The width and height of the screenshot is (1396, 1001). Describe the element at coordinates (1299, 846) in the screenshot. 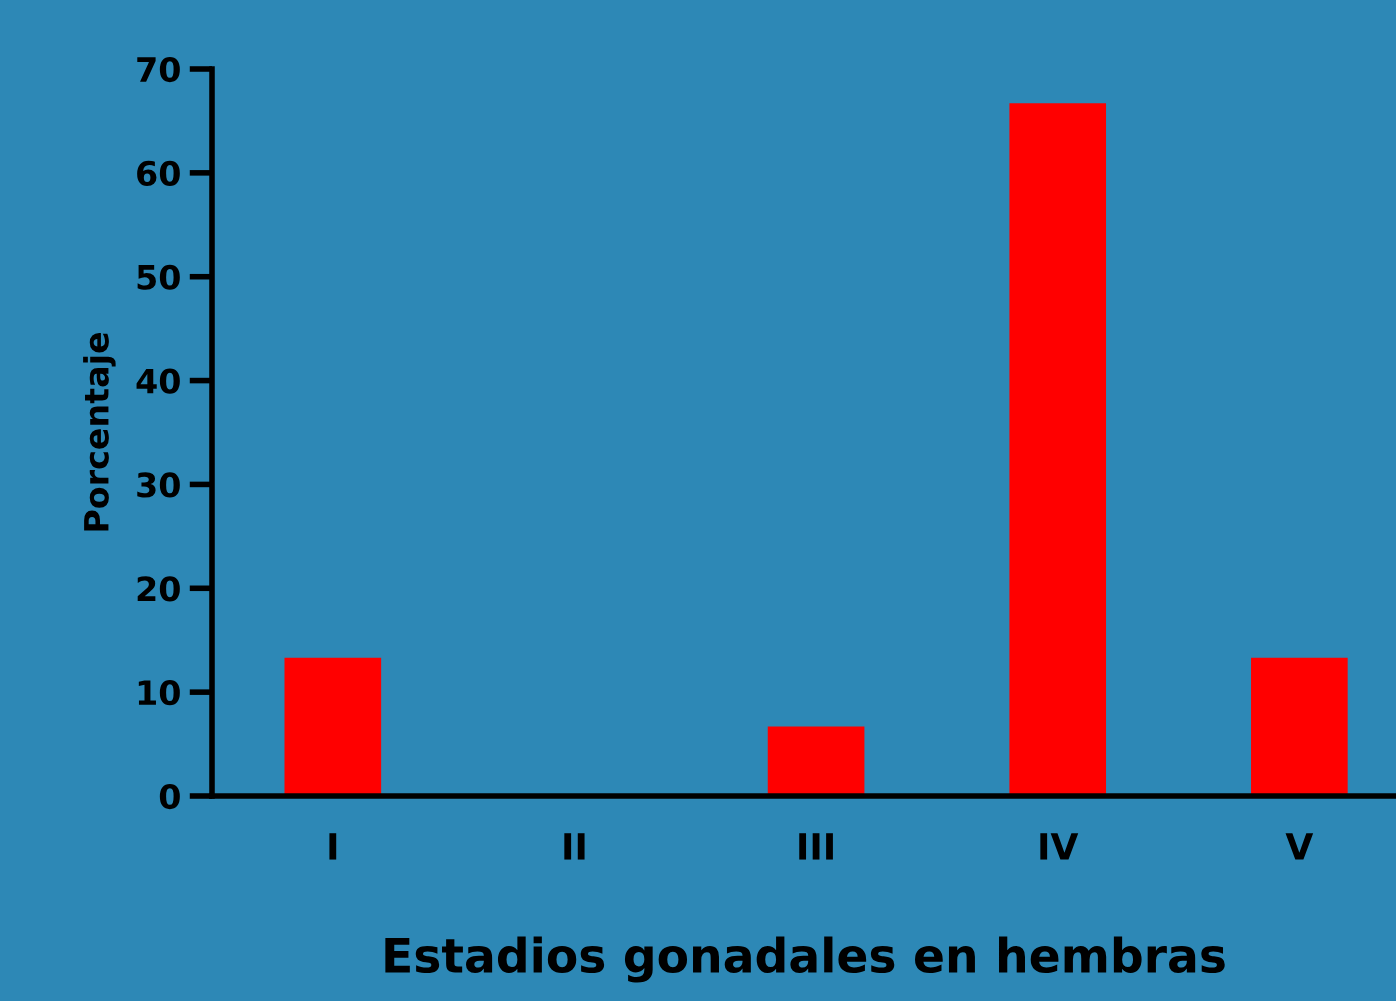

I see `x-tick-label: V` at that location.